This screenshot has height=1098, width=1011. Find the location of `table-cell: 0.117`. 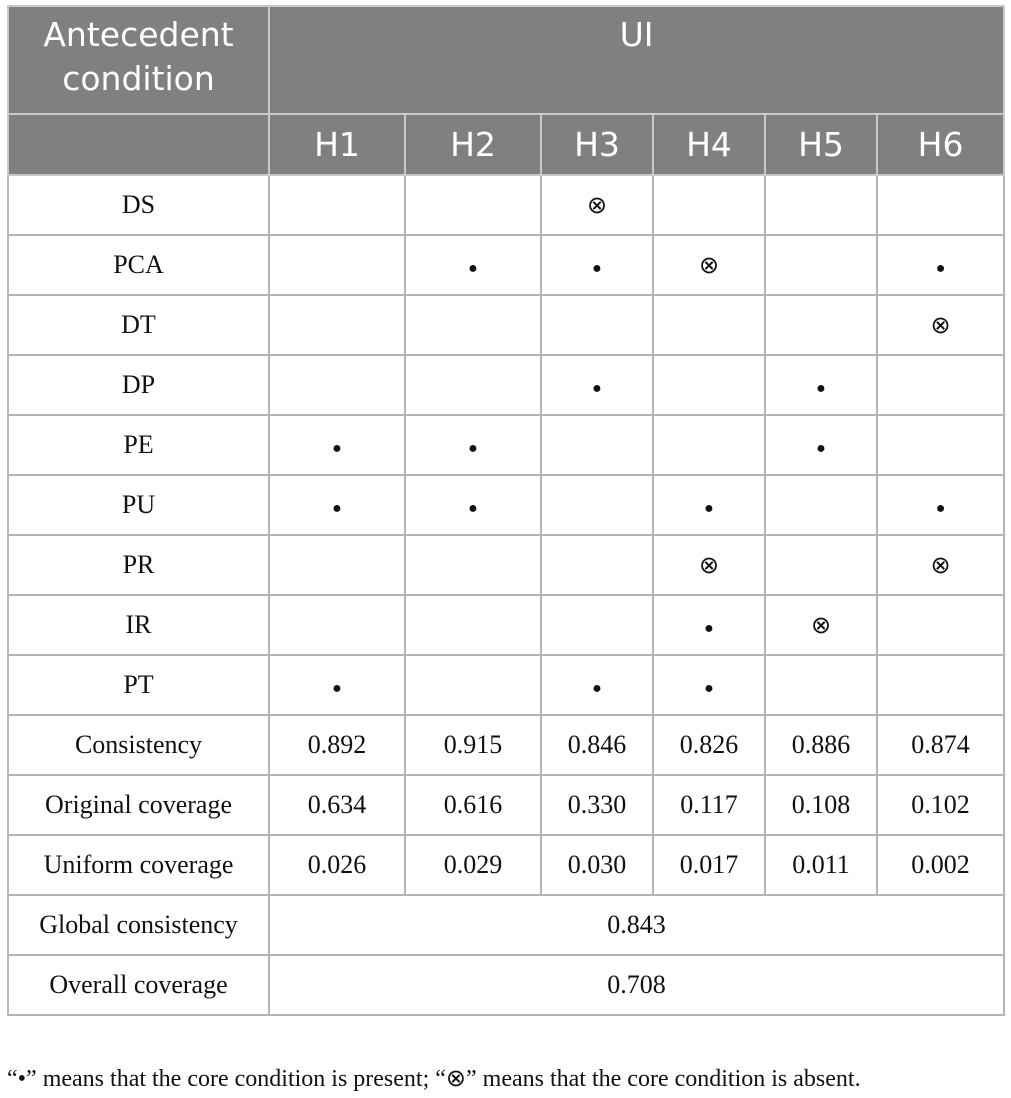

table-cell: 0.117 is located at coordinates (709, 805).